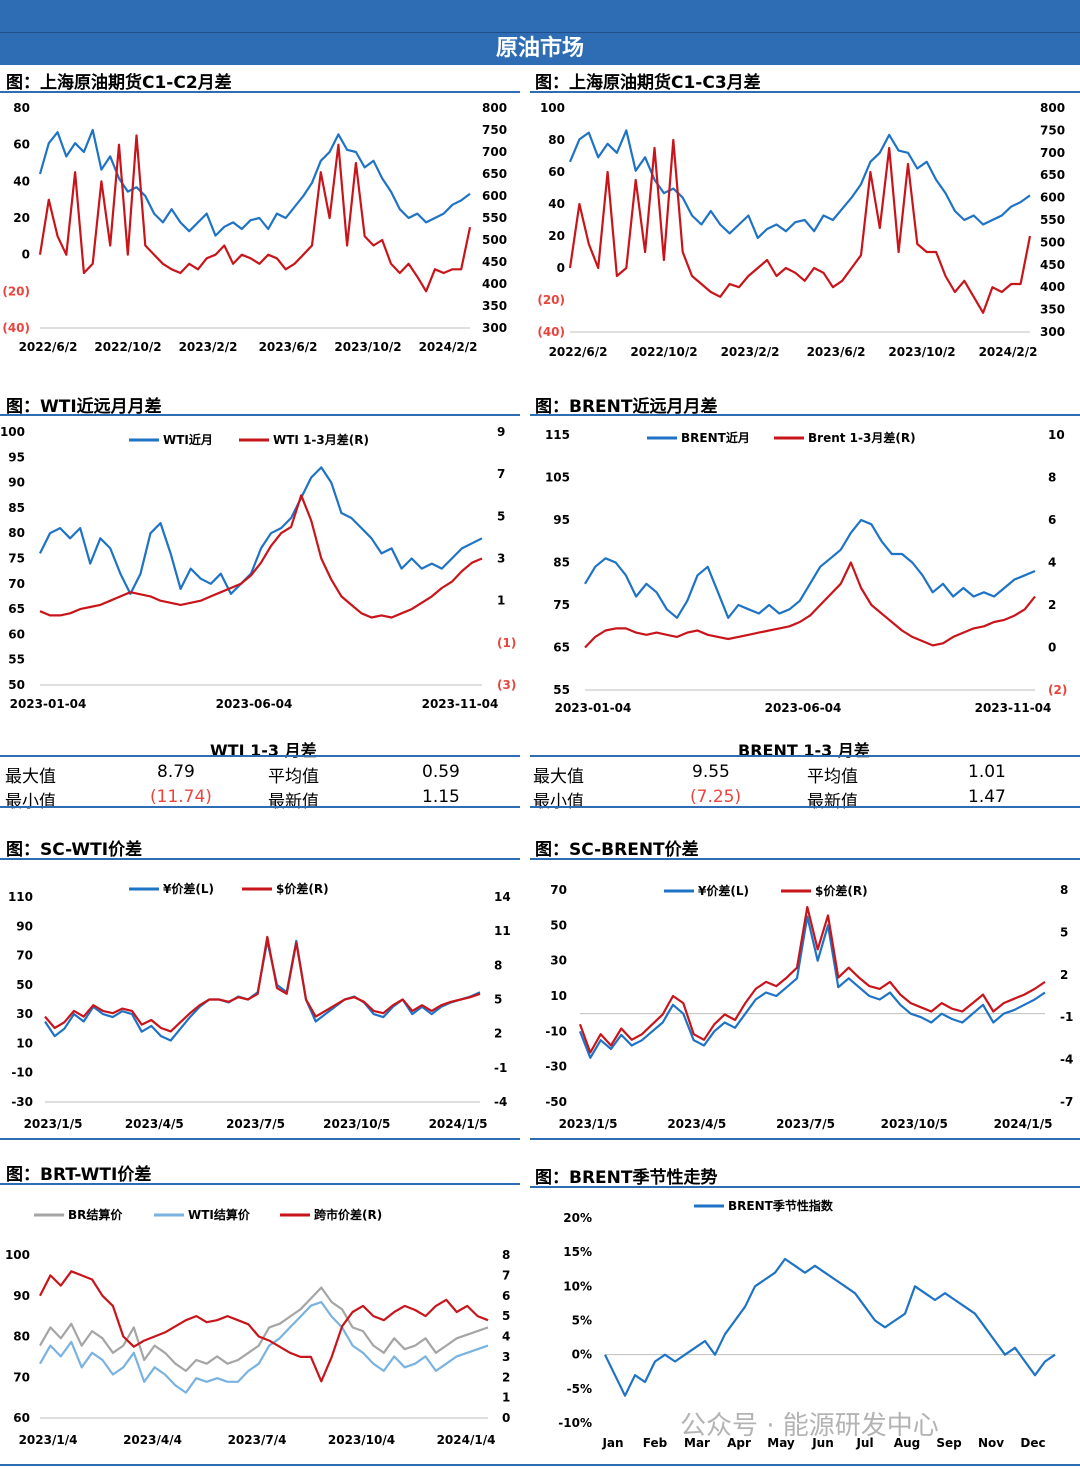 Image resolution: width=1080 pixels, height=1469 pixels. I want to click on y-right-tick-label: 700, so click(1052, 153).